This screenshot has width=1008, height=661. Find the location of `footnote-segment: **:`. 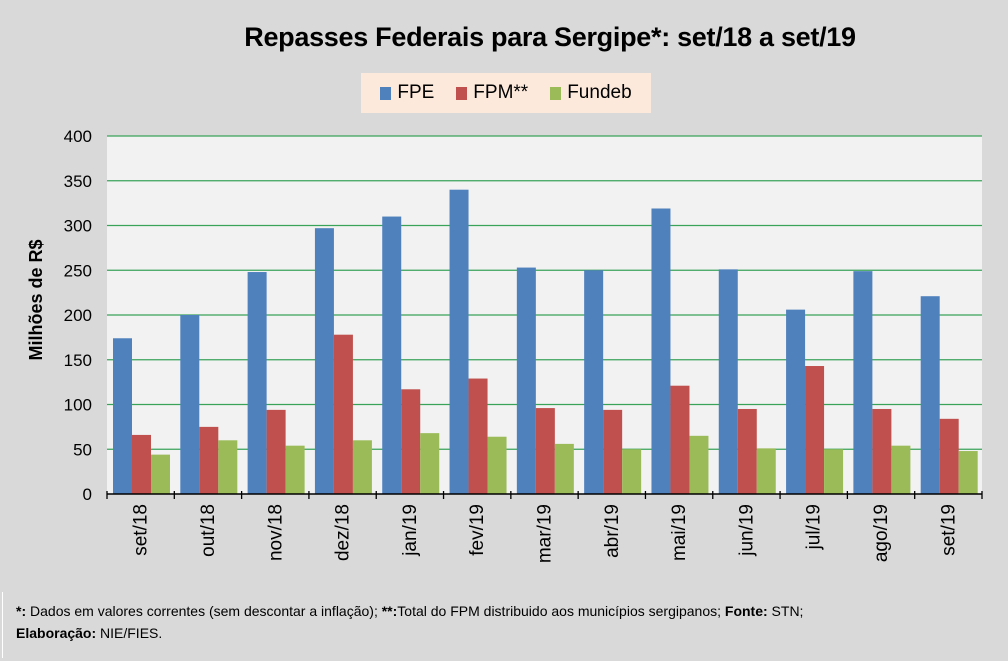

footnote-segment: **: is located at coordinates (389, 611).